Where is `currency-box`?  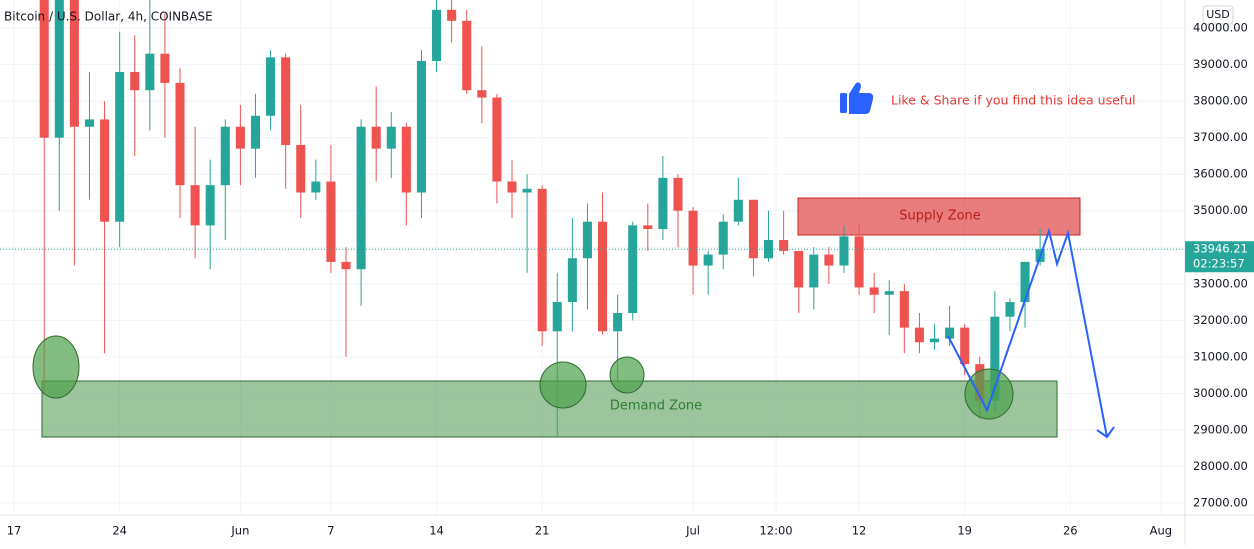 currency-box is located at coordinates (1218, 15).